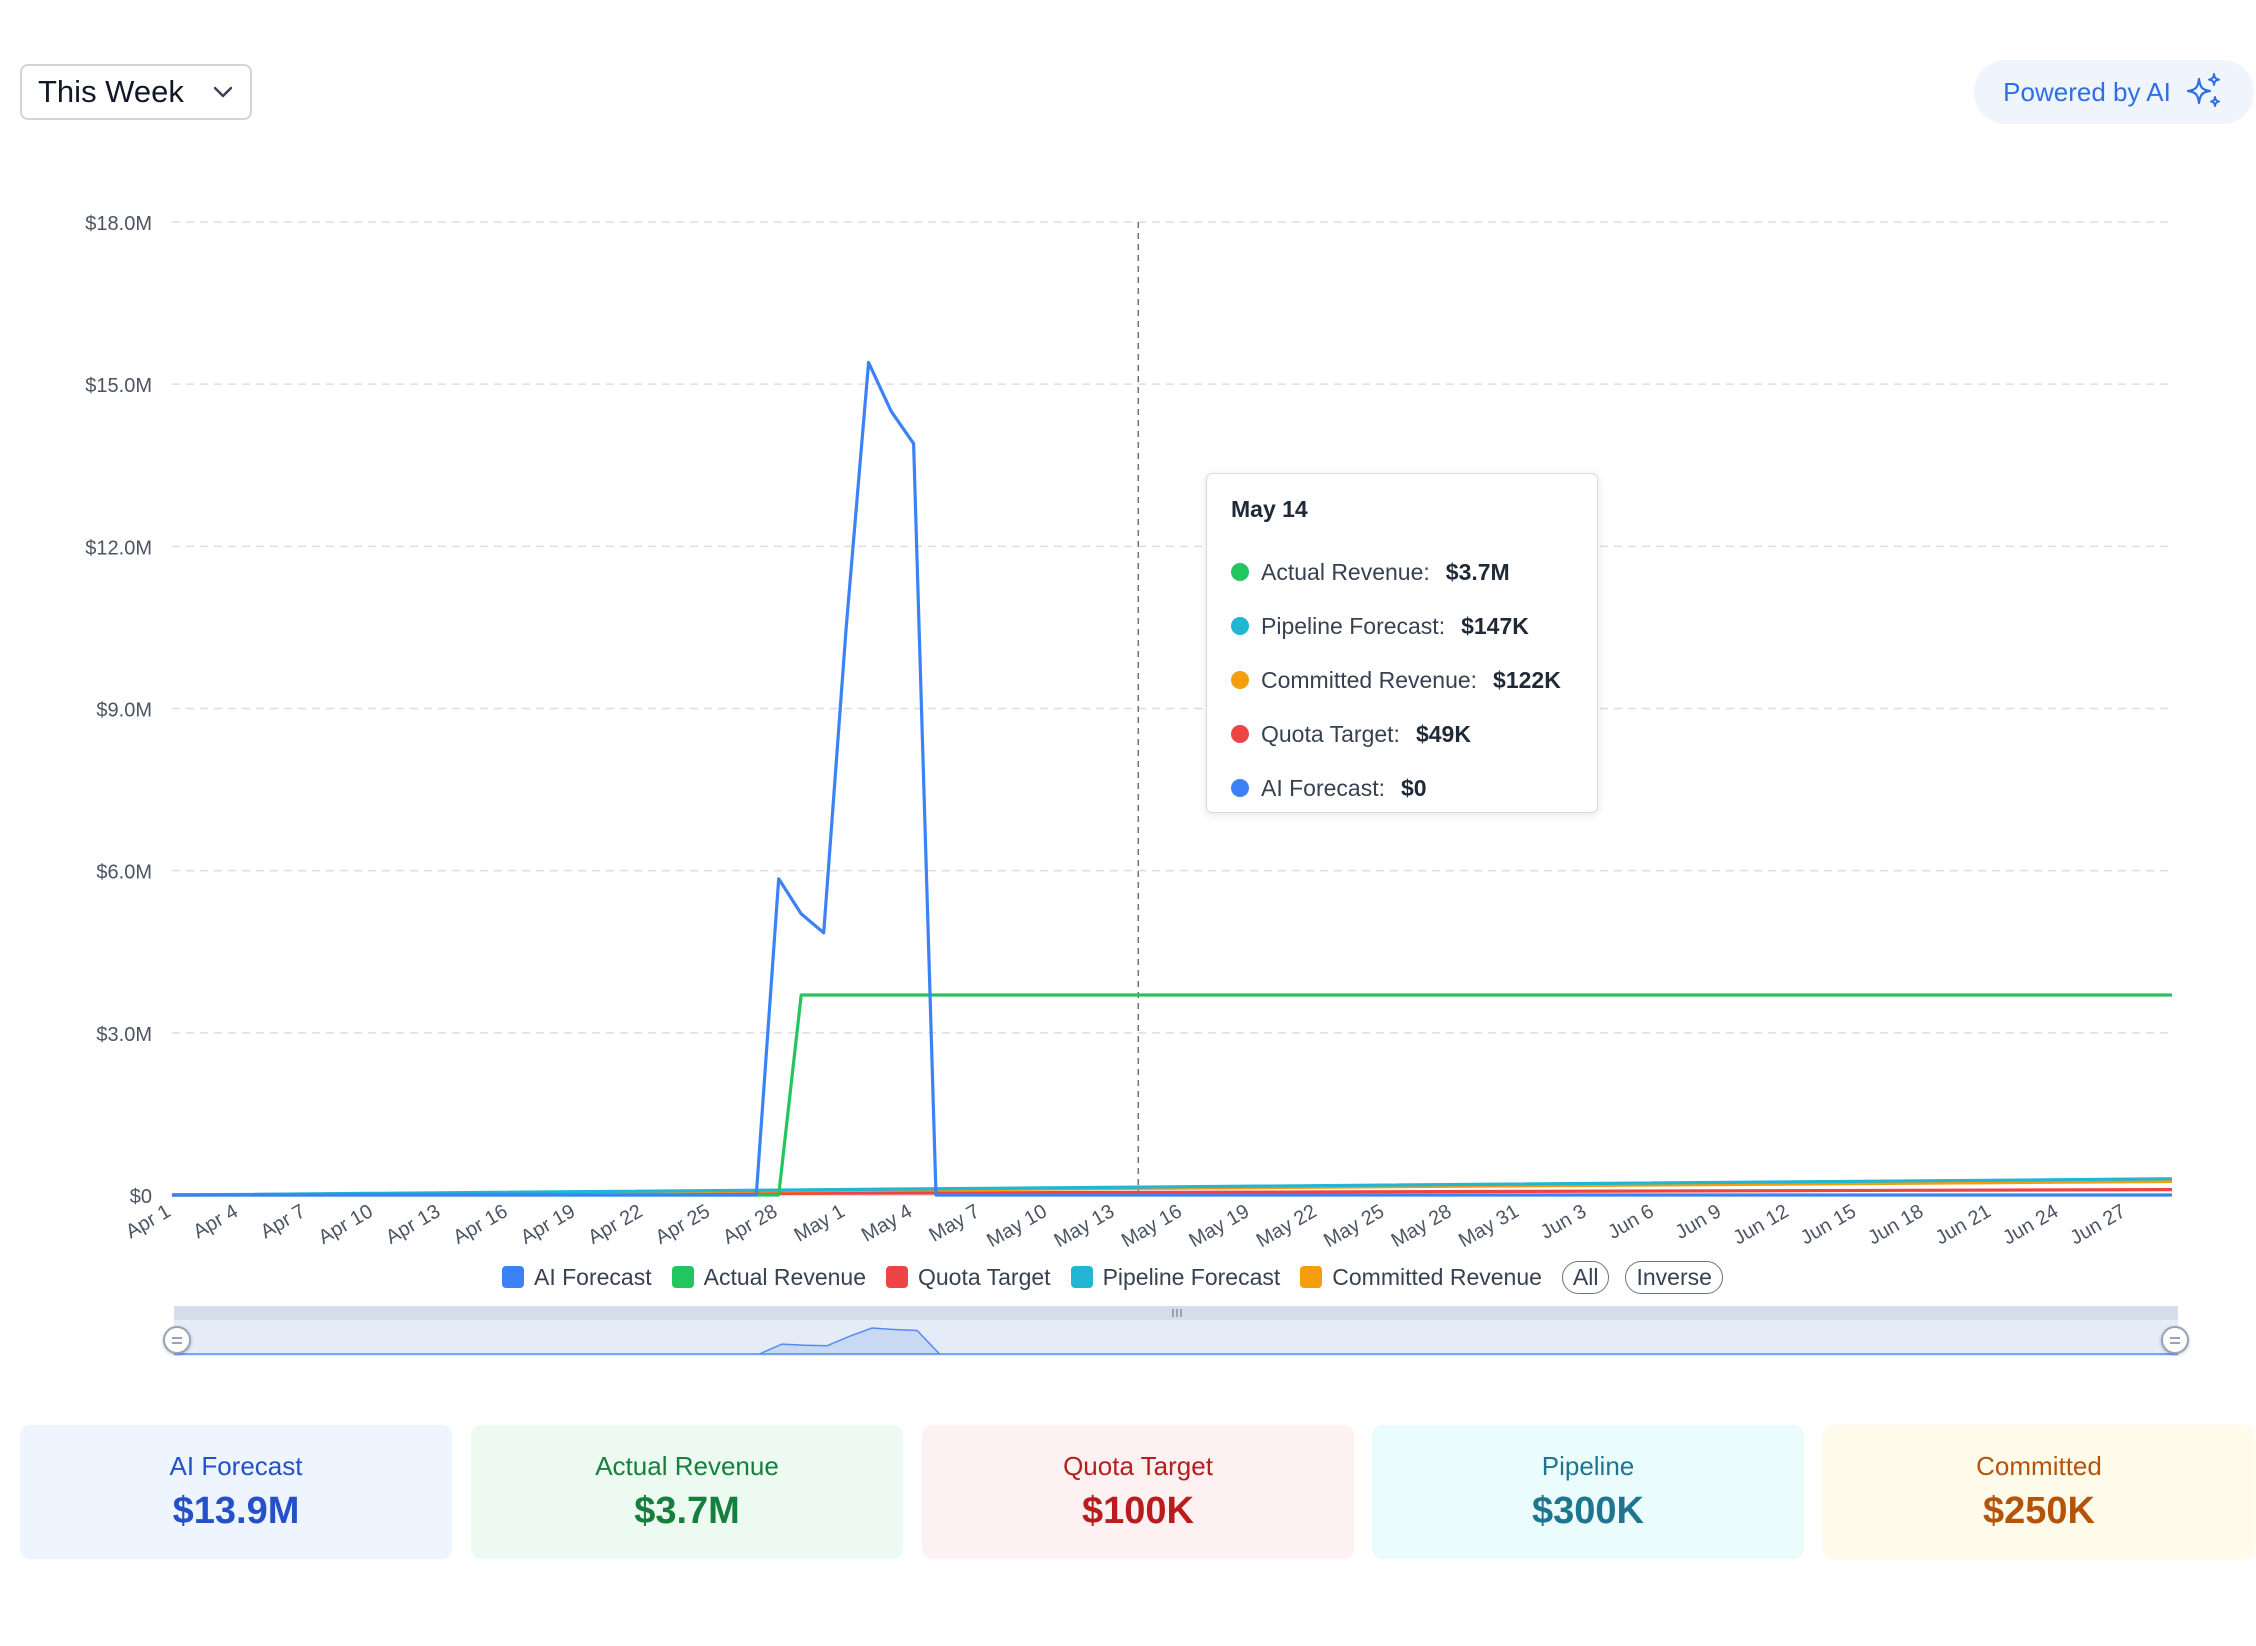 The image size is (2256, 1646). Describe the element at coordinates (481, 1224) in the screenshot. I see `x-tick-label: Apr 16` at that location.